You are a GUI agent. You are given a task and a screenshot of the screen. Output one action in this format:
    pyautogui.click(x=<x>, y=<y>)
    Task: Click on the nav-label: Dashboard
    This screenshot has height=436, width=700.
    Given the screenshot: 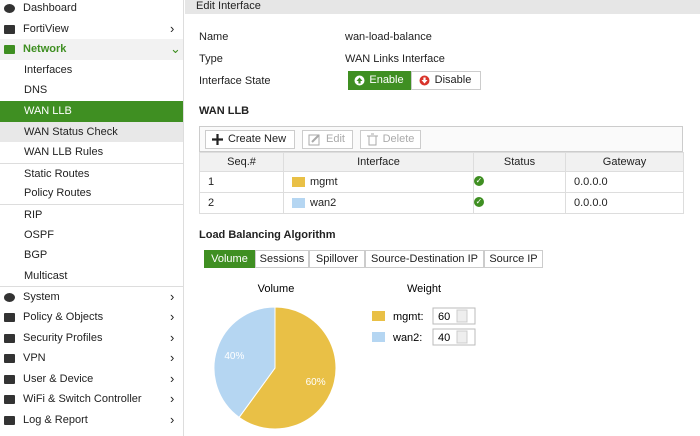 What is the action you would take?
    pyautogui.click(x=50, y=8)
    